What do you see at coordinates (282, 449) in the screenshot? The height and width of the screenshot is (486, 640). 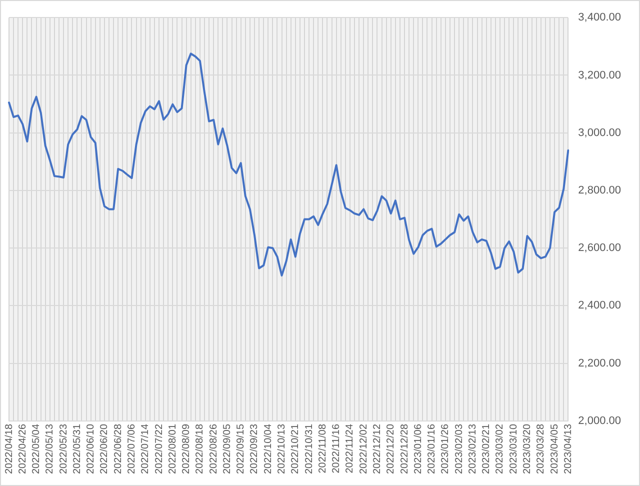 I see `x-tick-label: 2022/10/13` at bounding box center [282, 449].